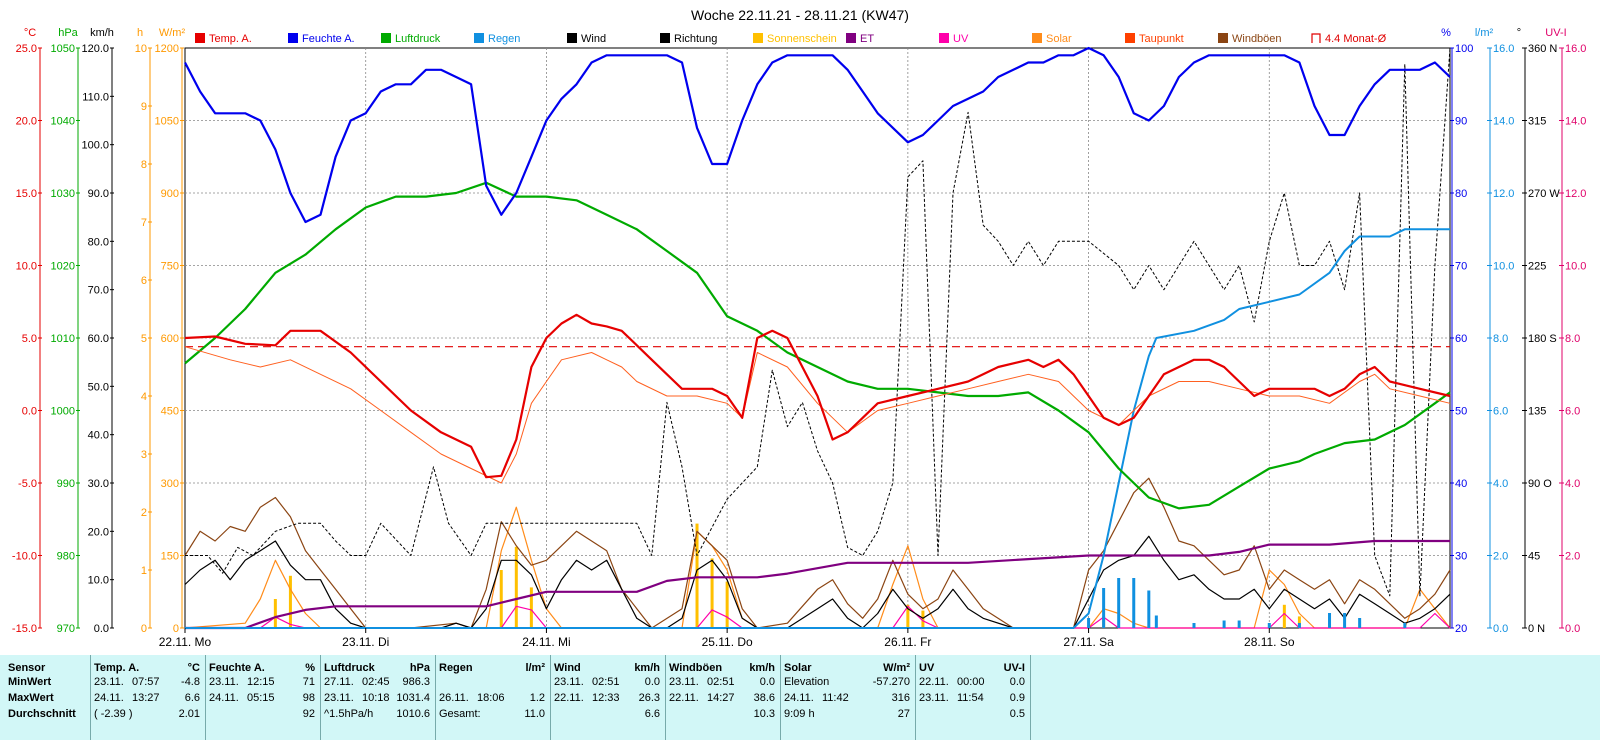 The height and width of the screenshot is (740, 1600). What do you see at coordinates (1017, 714) in the screenshot?
I see `stat-uv-avg-val: 0.5` at bounding box center [1017, 714].